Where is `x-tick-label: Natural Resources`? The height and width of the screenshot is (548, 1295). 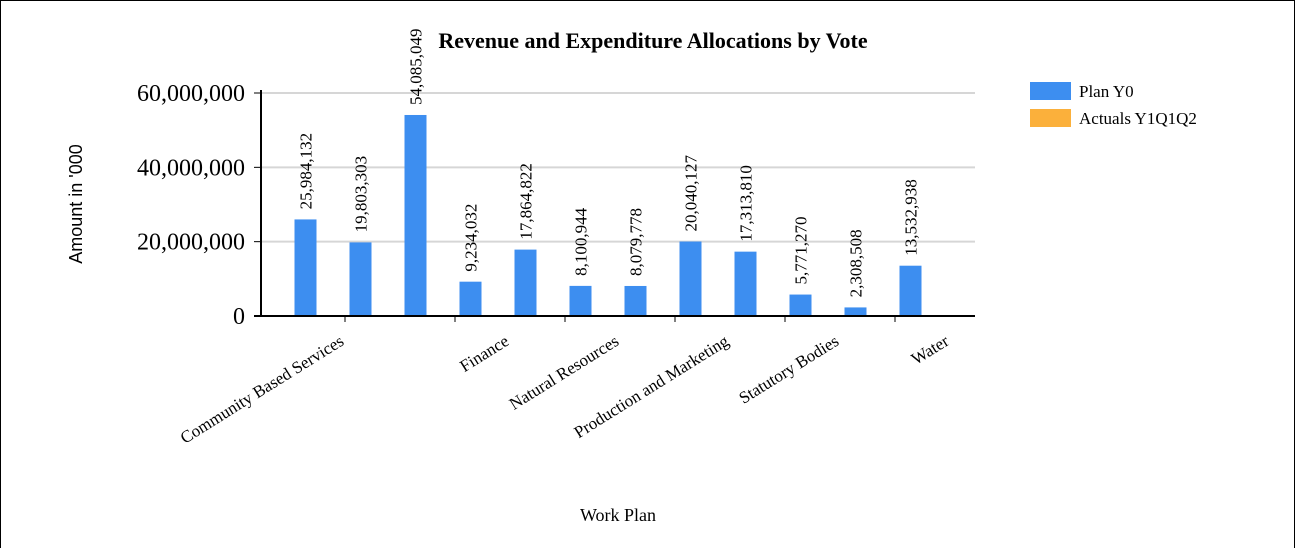
x-tick-label: Natural Resources is located at coordinates (564, 372).